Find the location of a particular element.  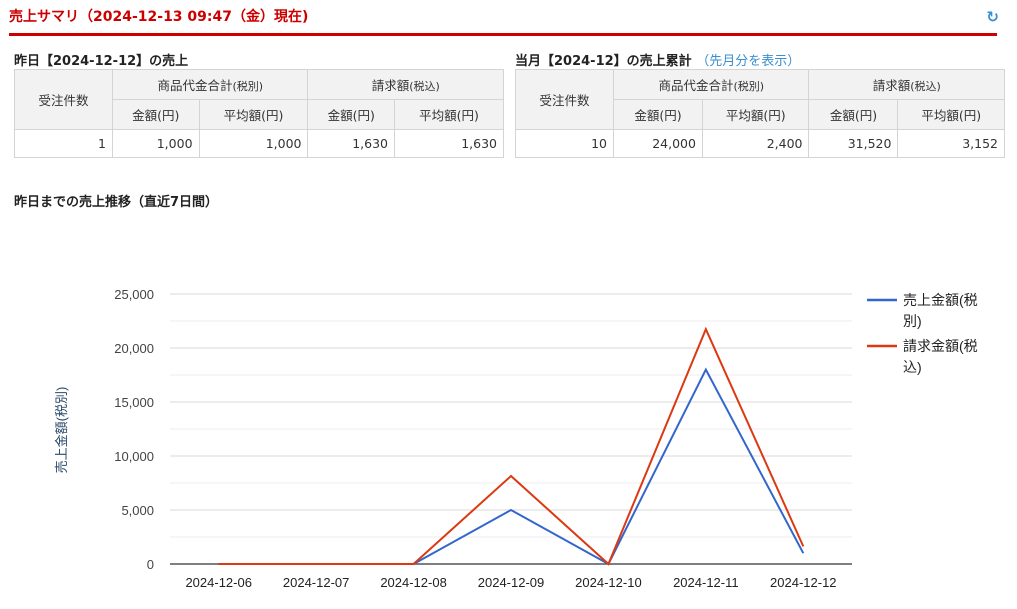

month-title: 当月【2024-12】の売上累計 is located at coordinates (603, 61).